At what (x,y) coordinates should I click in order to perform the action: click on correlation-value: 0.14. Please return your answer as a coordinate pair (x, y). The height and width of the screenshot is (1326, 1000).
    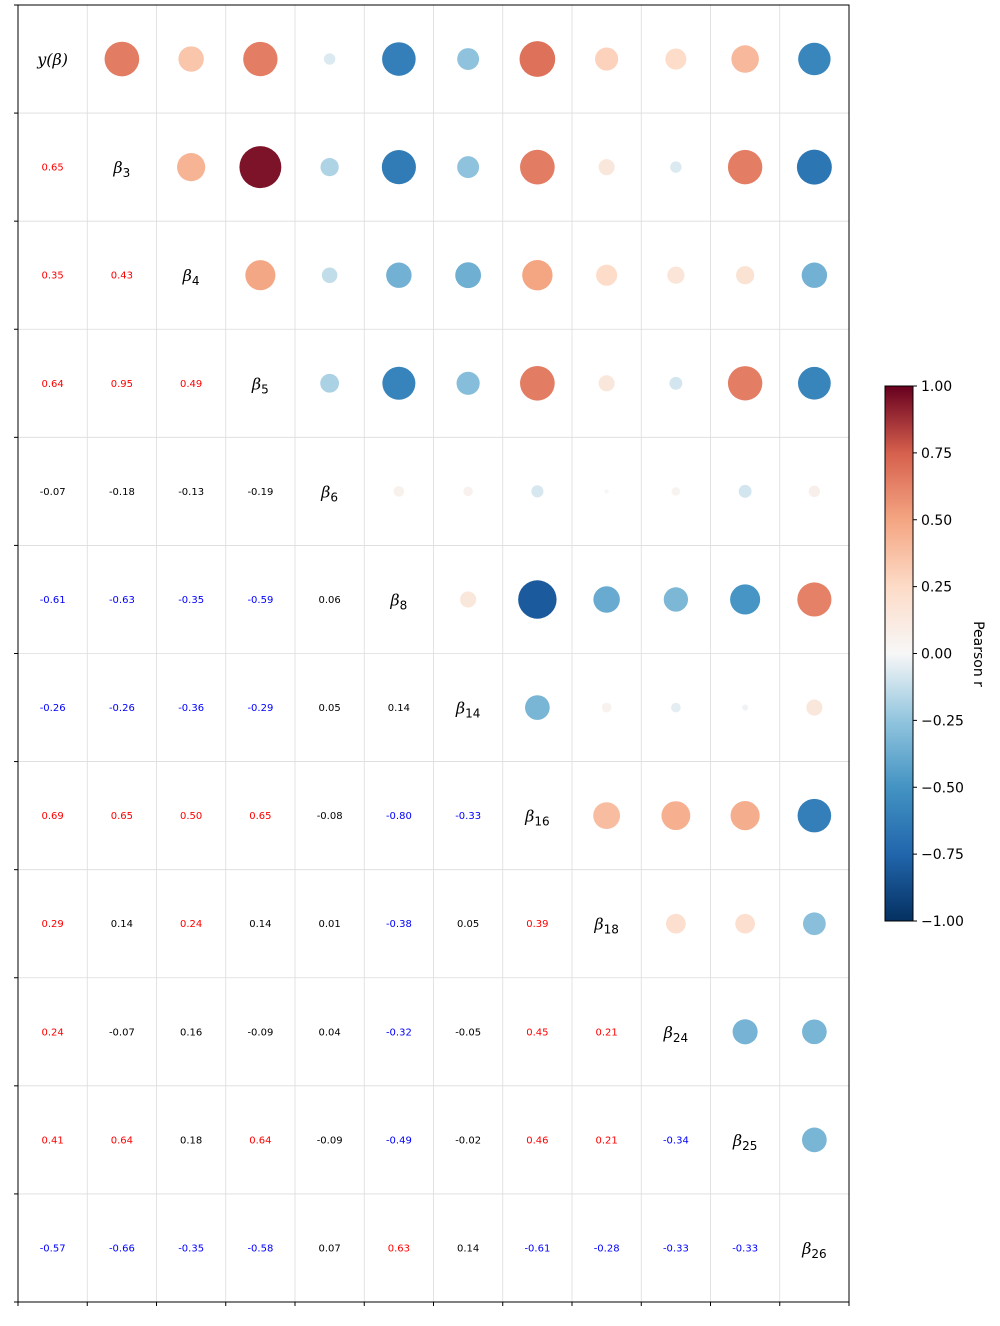
    Looking at the image, I should click on (399, 708).